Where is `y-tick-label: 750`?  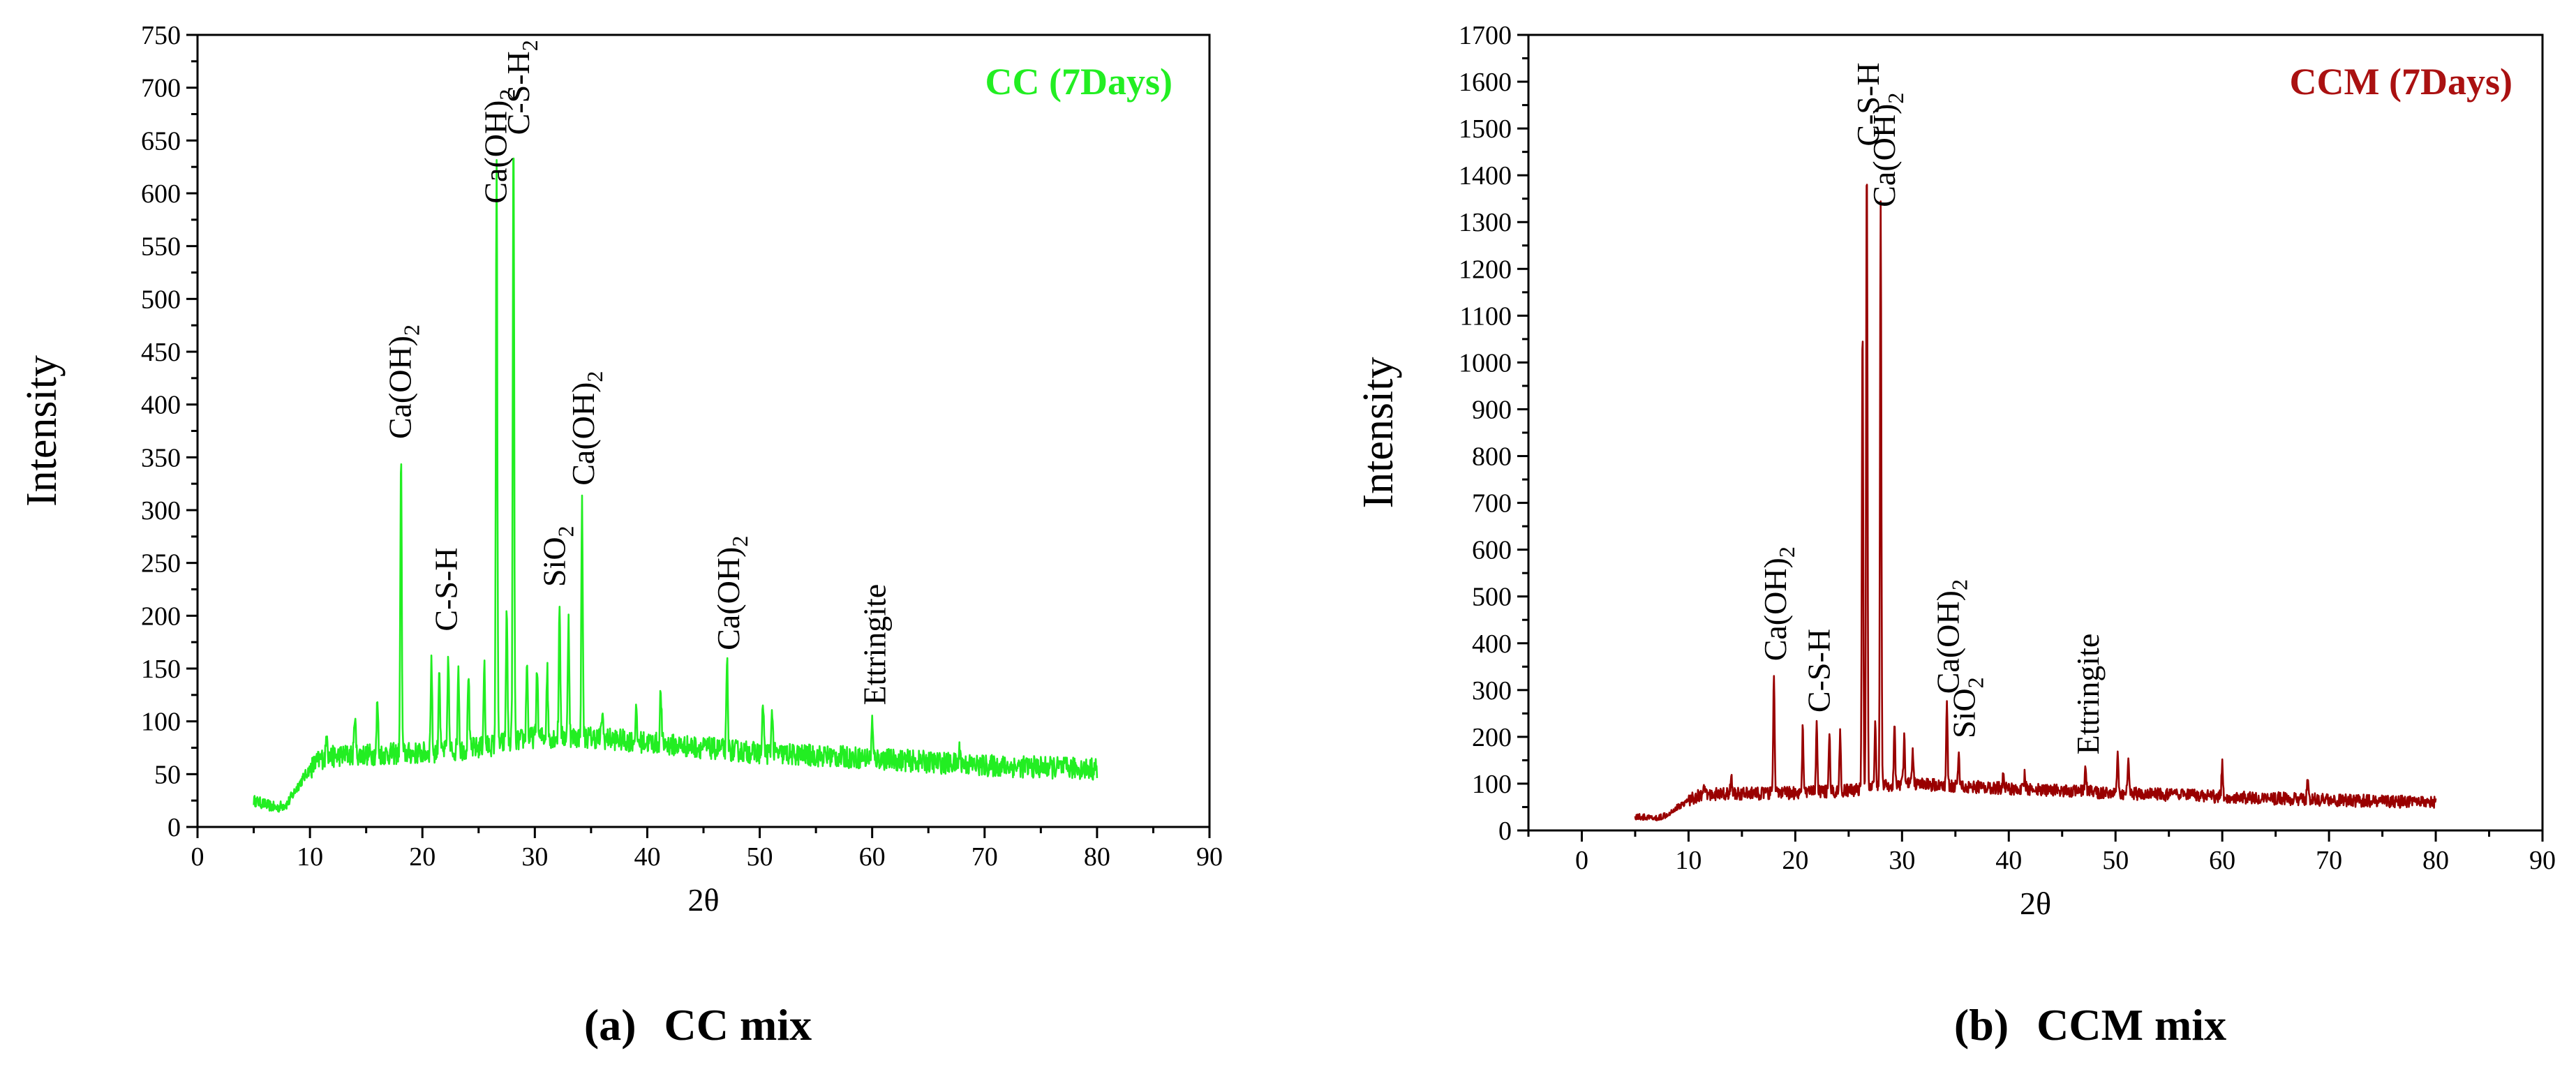 y-tick-label: 750 is located at coordinates (161, 35).